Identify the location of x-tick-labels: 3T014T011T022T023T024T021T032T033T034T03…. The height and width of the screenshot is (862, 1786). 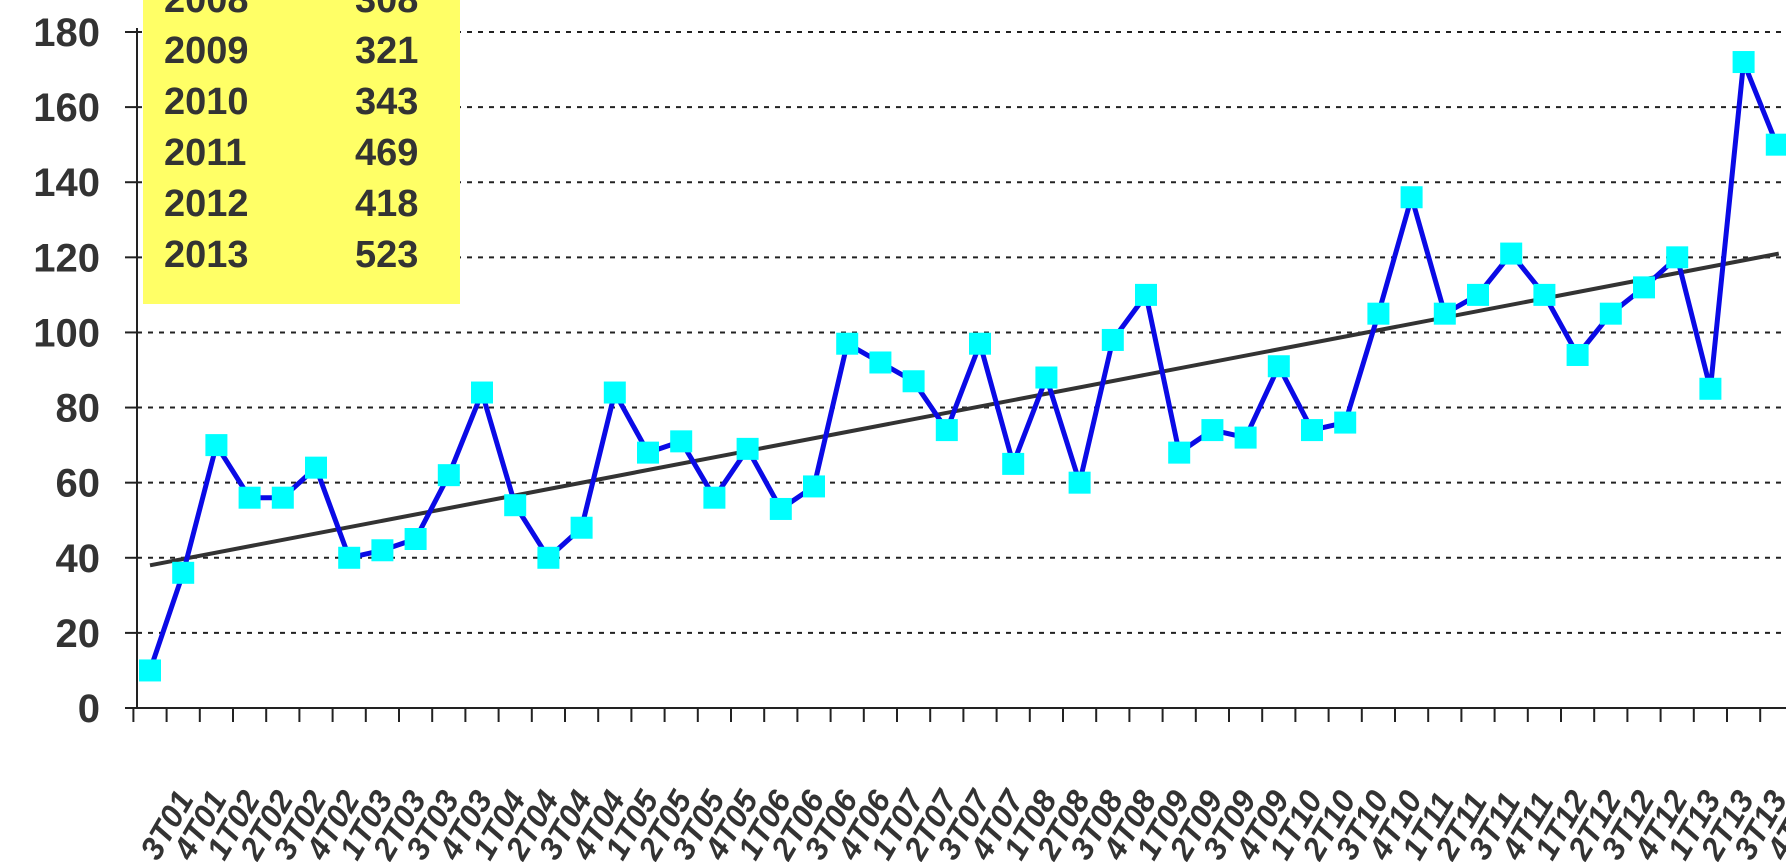
(959, 822).